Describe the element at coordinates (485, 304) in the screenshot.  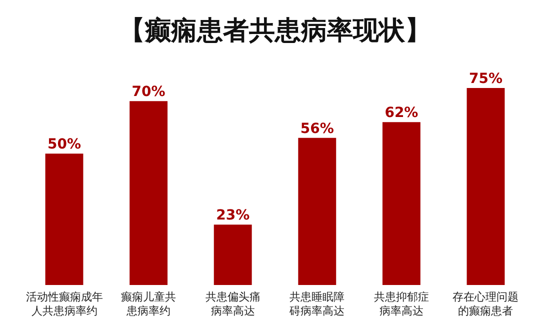
I see `x-tick-label: 存在心理问题的癫痫患者` at that location.